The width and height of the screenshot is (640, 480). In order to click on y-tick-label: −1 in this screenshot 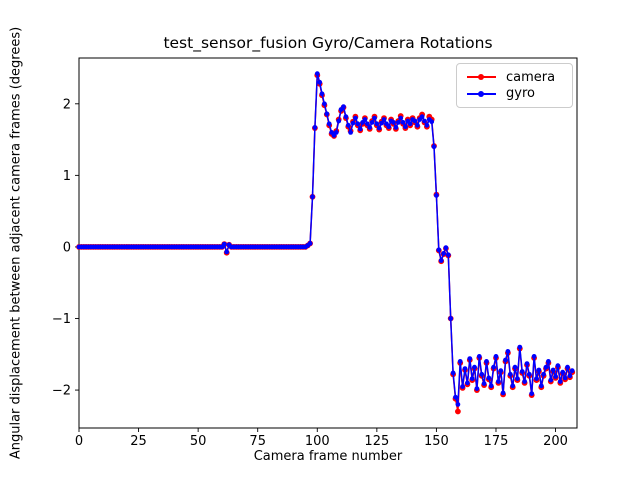, I will do `click(61, 319)`.